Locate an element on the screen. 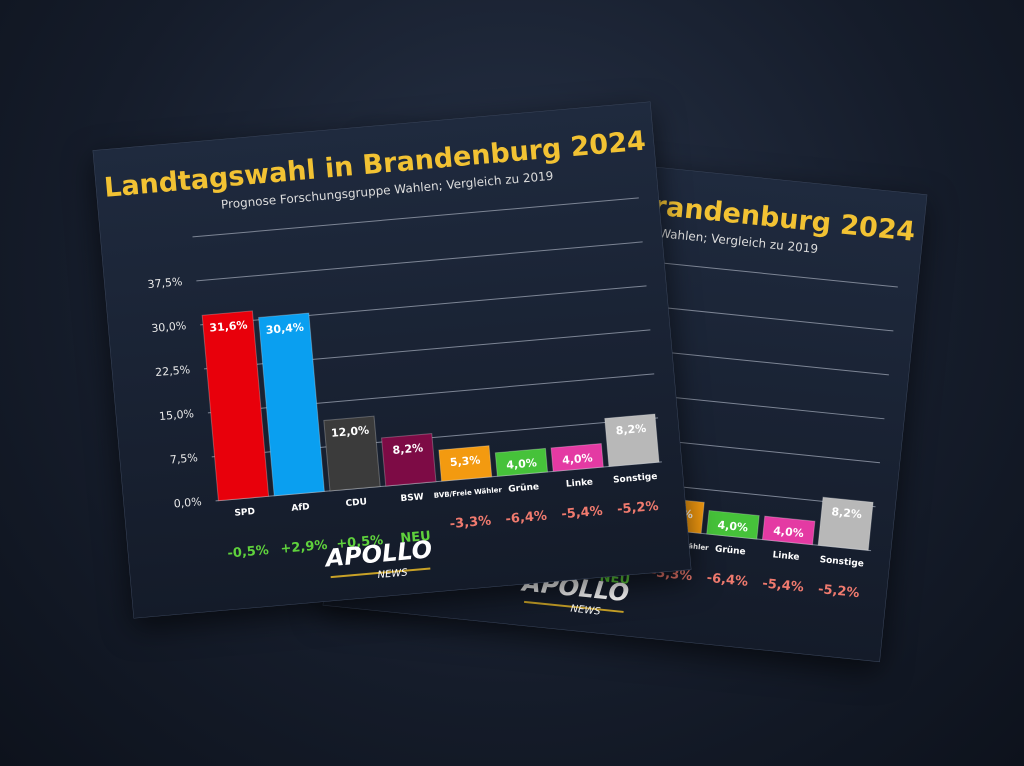  value-label: 12,0% is located at coordinates (350, 432).